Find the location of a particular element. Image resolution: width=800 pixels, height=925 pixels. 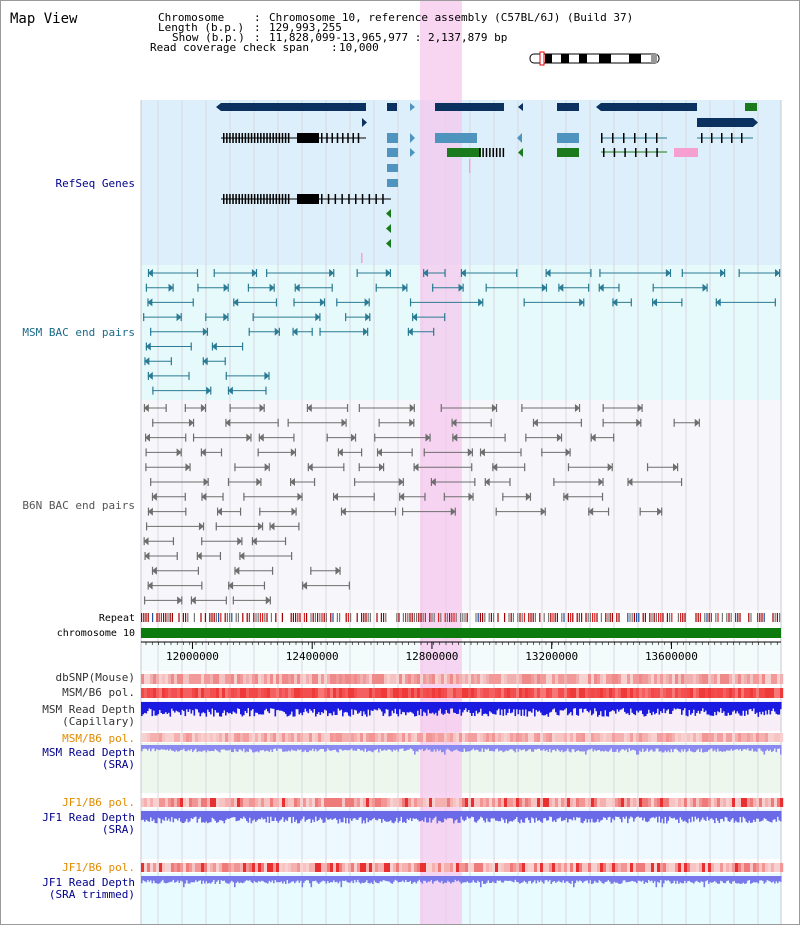

feature-arrow is located at coordinates (300, 496).